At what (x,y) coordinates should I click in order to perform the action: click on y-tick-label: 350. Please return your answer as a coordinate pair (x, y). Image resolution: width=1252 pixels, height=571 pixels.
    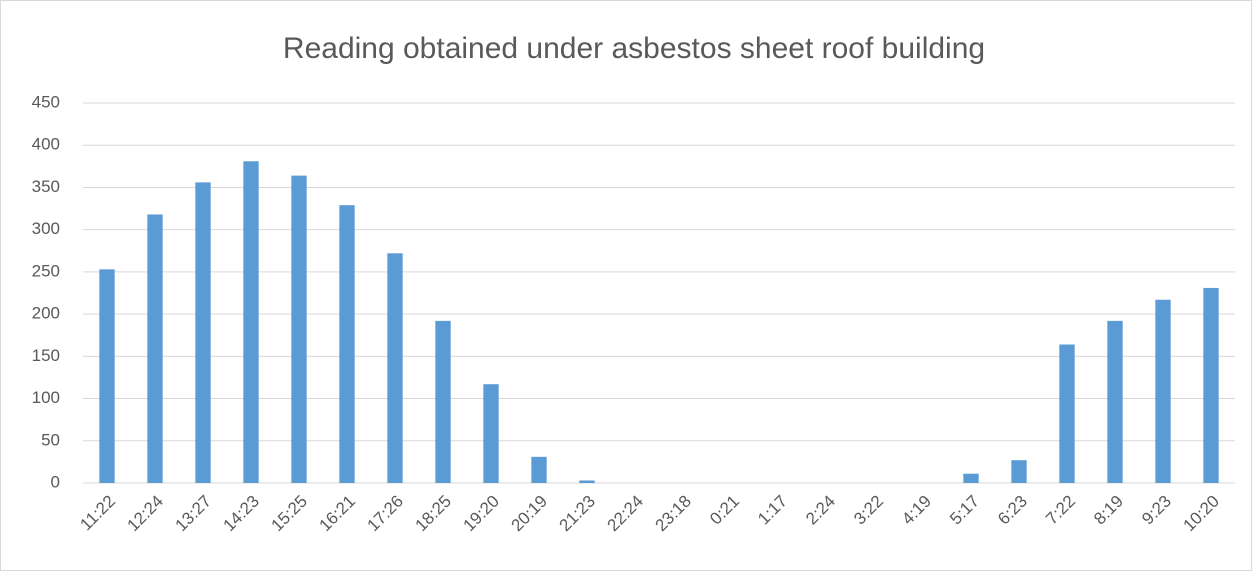
    Looking at the image, I should click on (46, 186).